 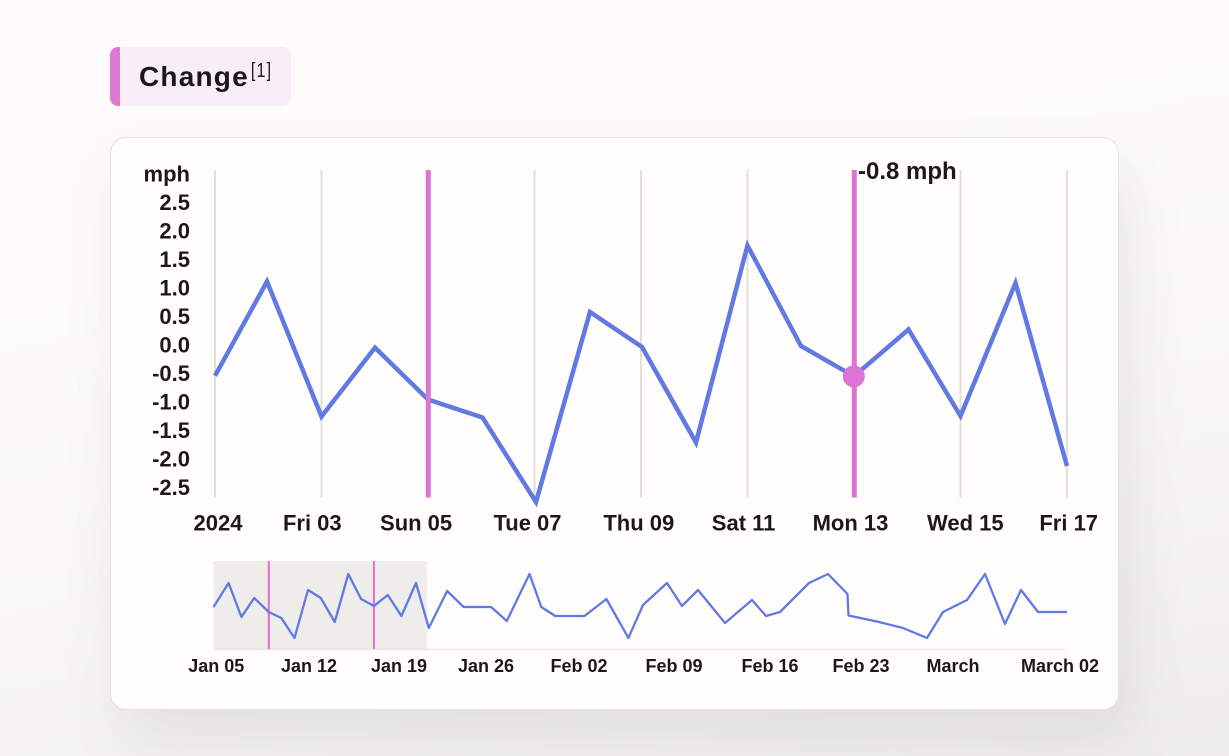 I want to click on svg-text: -2.0, so click(x=171, y=459).